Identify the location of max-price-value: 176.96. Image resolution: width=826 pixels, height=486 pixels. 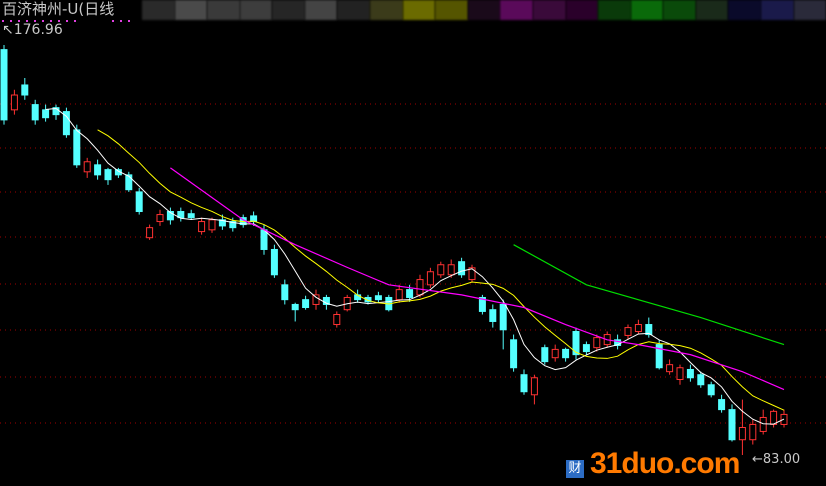
(38, 30).